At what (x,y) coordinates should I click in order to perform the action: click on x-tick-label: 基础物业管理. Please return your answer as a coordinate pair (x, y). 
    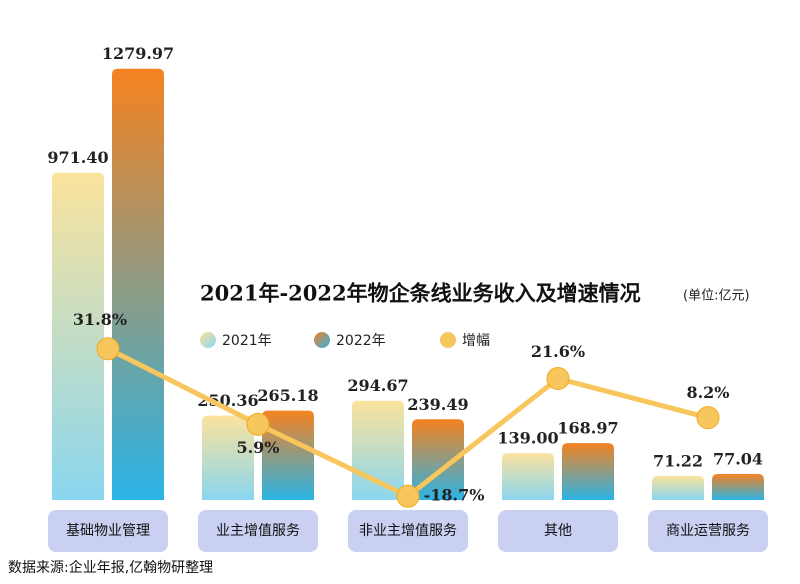
    Looking at the image, I should click on (108, 530).